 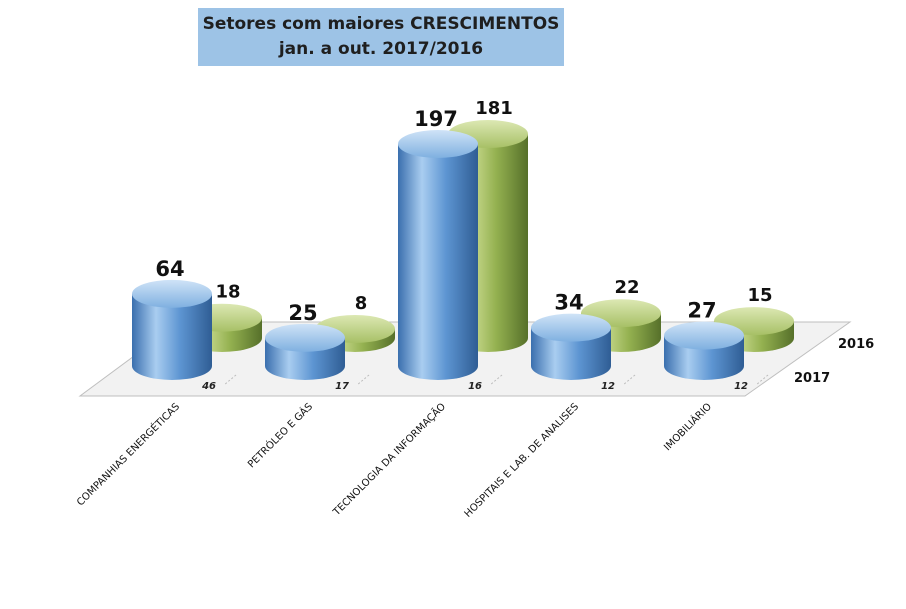 What do you see at coordinates (342, 386) in the screenshot?
I see `floor-label: 17` at bounding box center [342, 386].